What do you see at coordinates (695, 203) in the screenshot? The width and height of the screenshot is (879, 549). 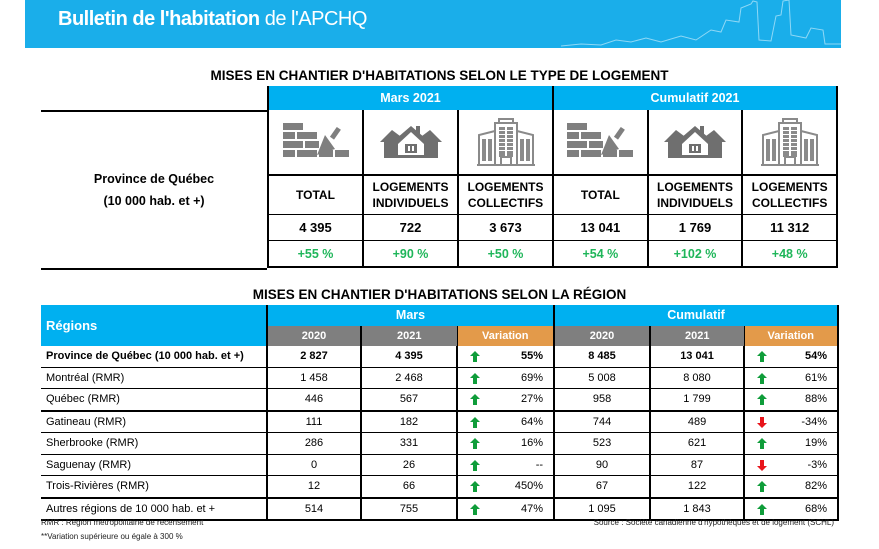 I see `label-line2: INDIVIDUELS` at bounding box center [695, 203].